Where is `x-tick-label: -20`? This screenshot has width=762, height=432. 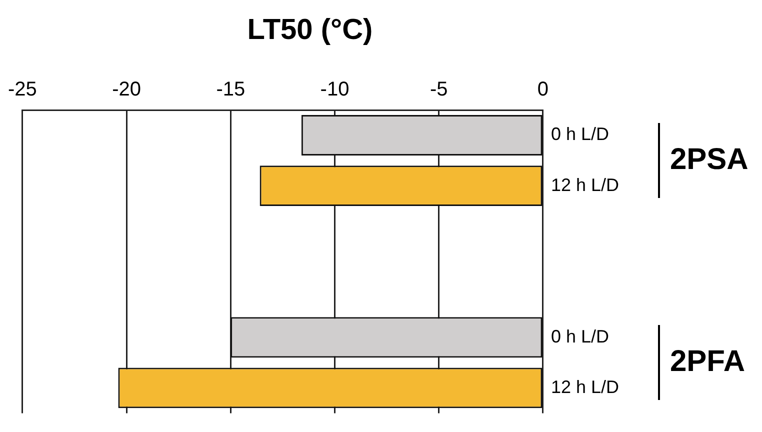
x-tick-label: -20 is located at coordinates (127, 89).